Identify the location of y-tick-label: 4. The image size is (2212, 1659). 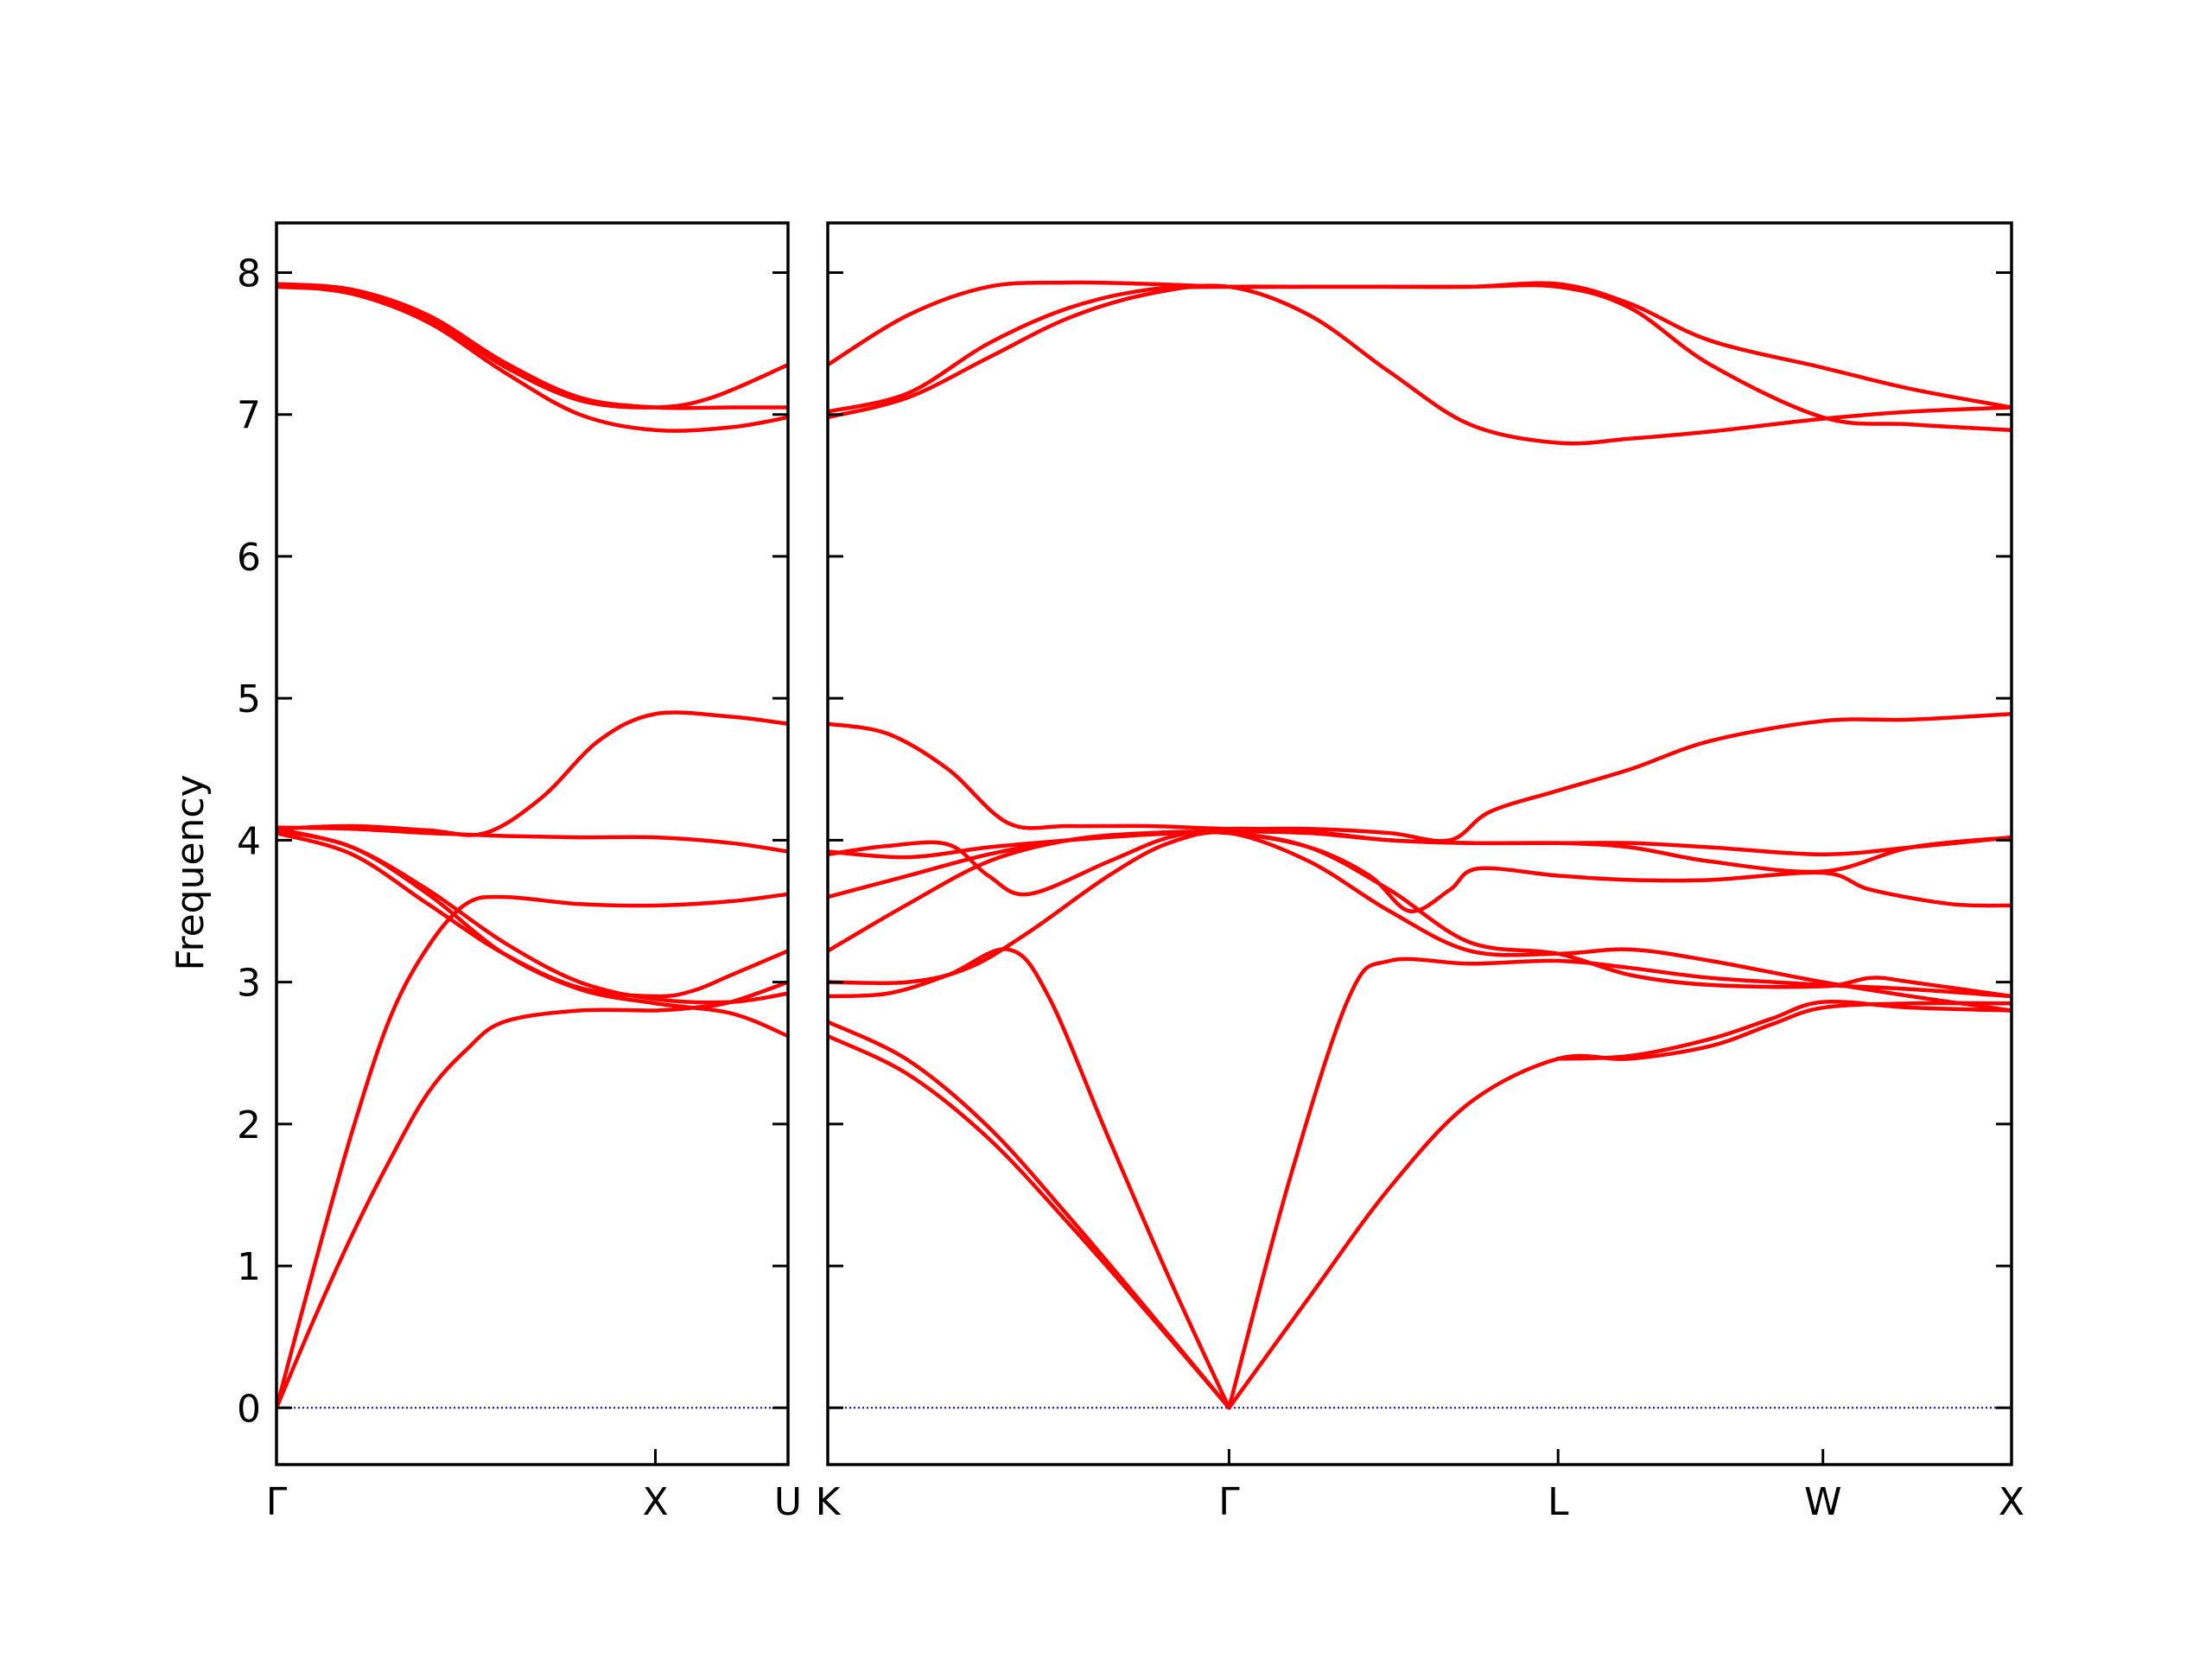
(249, 841).